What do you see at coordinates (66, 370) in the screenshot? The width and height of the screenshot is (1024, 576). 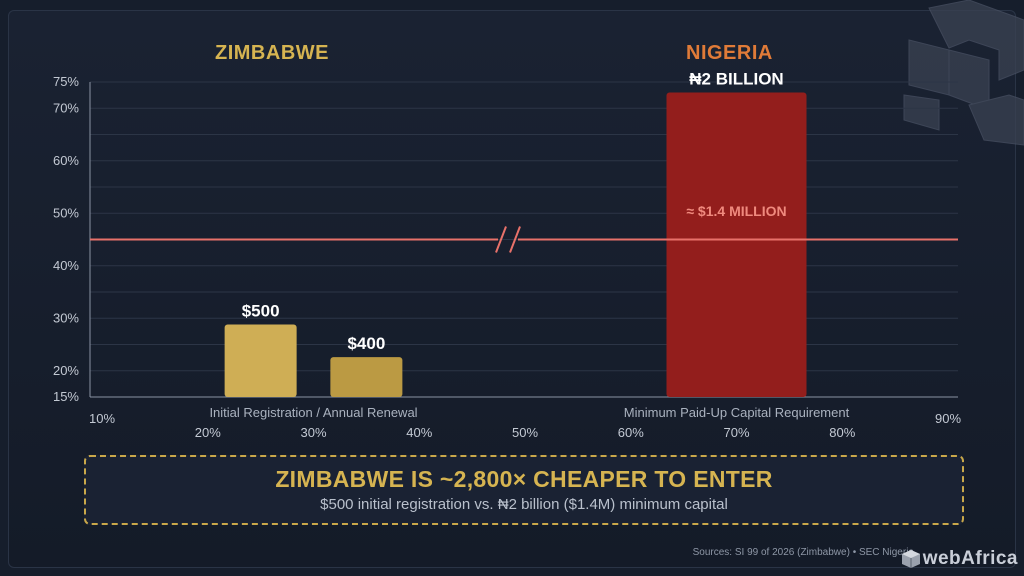 I see `y-tick-label: 20%` at bounding box center [66, 370].